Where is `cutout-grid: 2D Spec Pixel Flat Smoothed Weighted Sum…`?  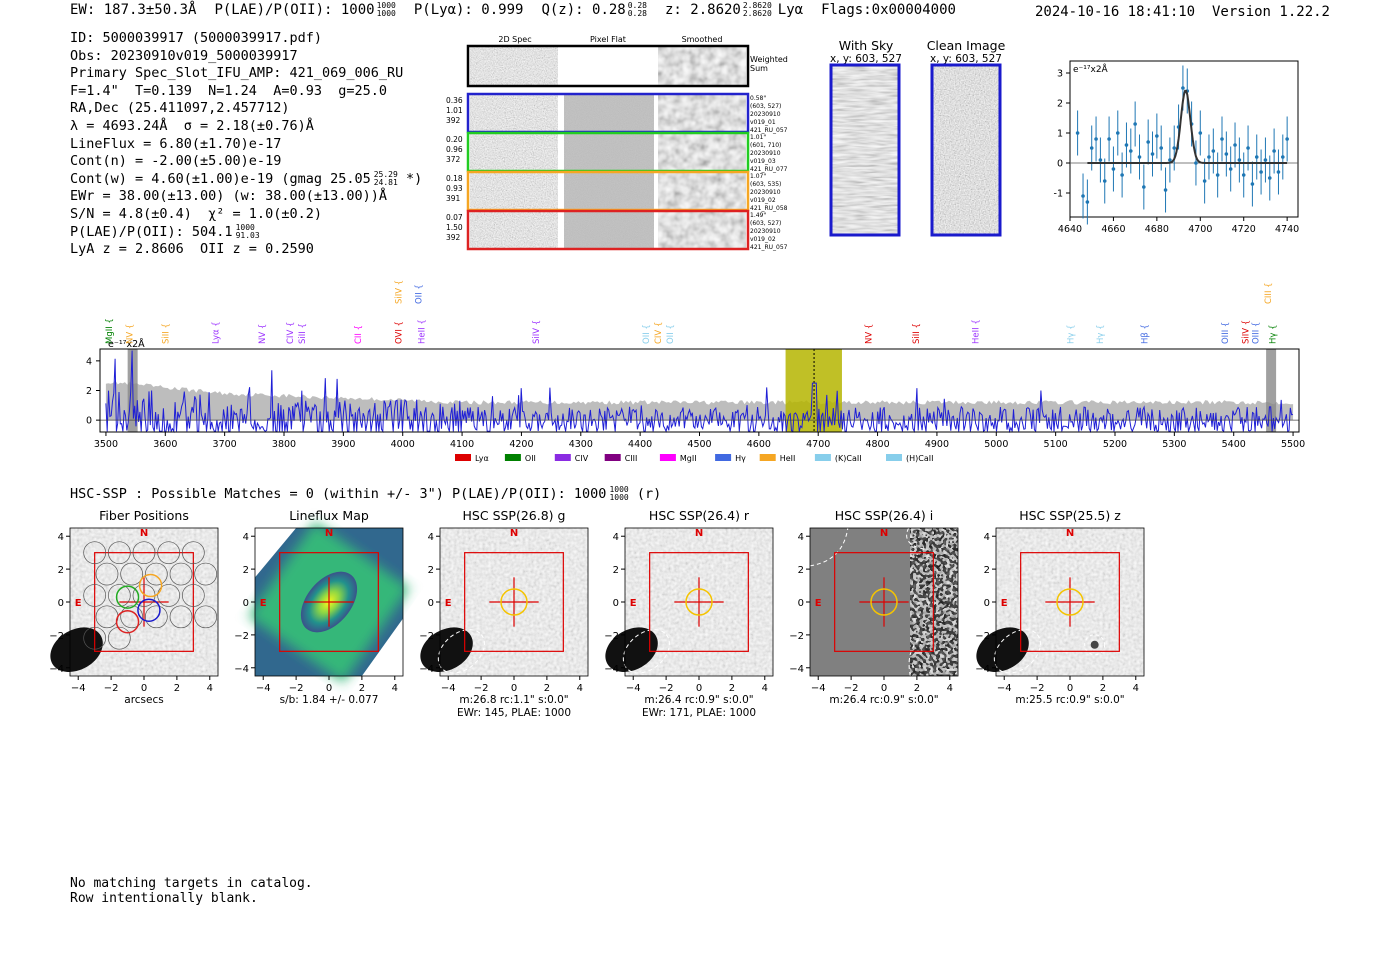
cutout-grid: 2D Spec Pixel Flat Smoothed Weighted Sum… is located at coordinates (617, 143).